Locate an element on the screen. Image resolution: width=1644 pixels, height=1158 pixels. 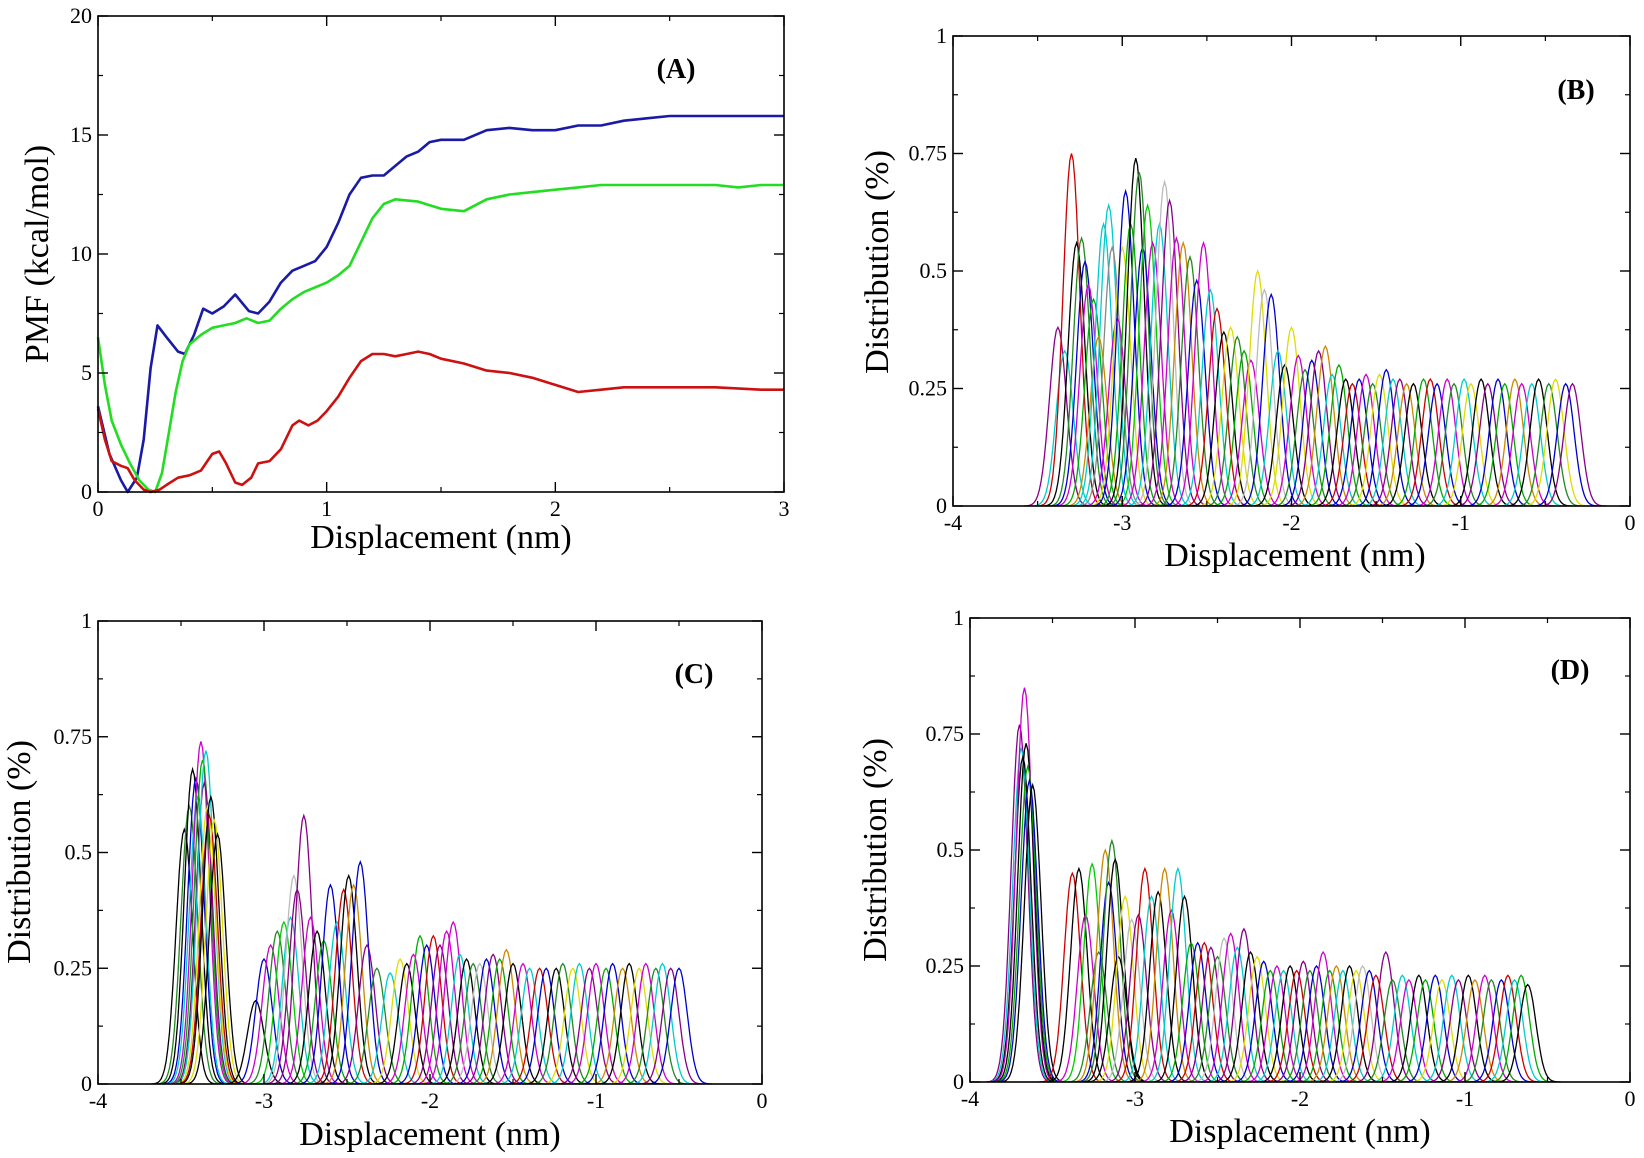
panel-label: (D) is located at coordinates (1570, 670).